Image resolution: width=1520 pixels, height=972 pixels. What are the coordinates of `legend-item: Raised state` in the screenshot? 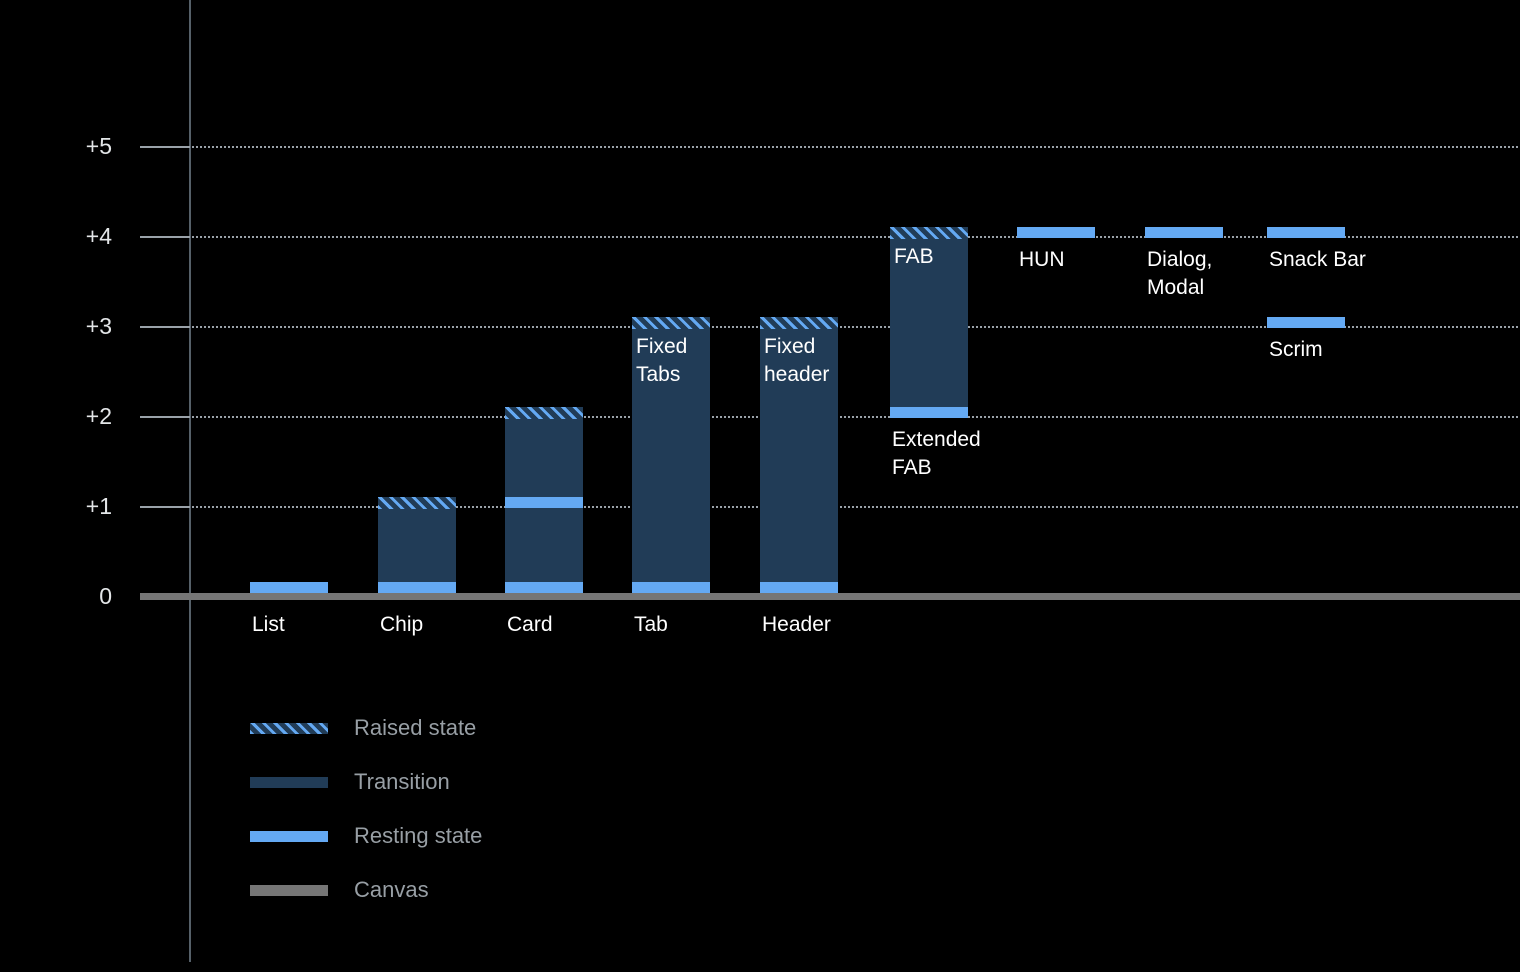 It's located at (366, 728).